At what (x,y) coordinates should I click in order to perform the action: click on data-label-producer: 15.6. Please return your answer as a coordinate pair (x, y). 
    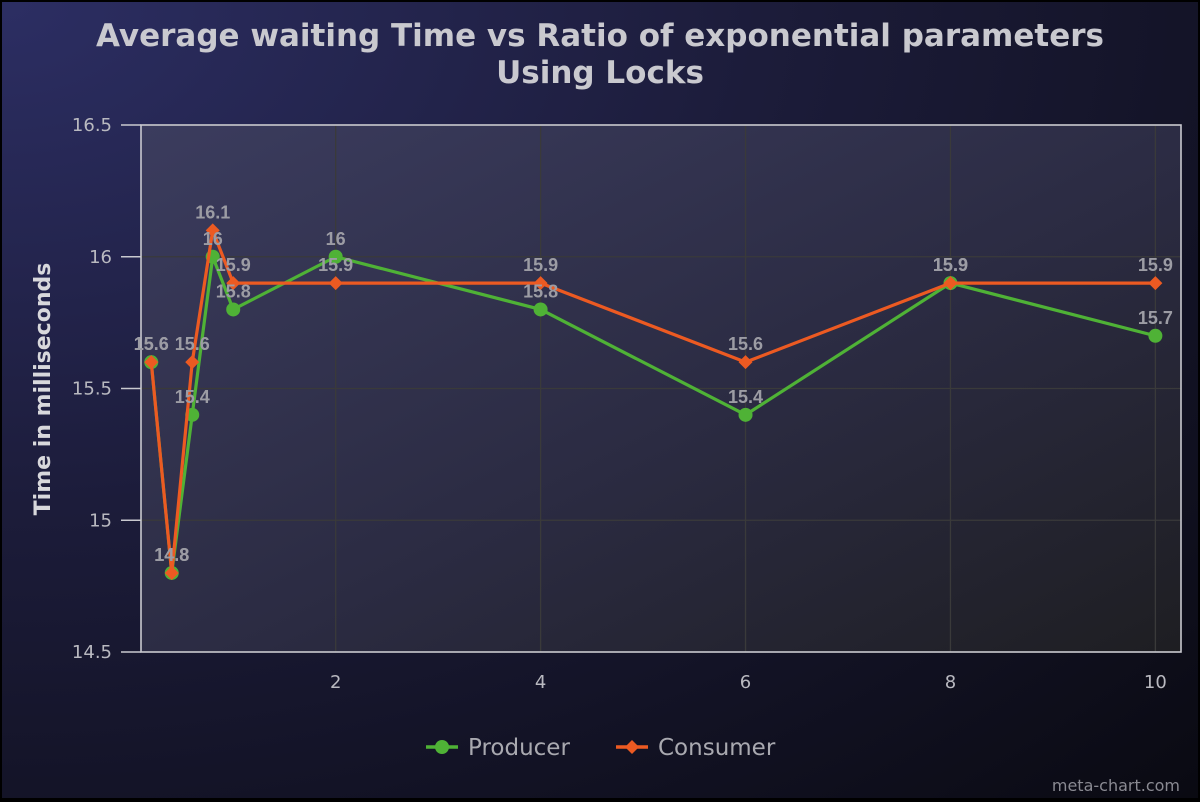
    Looking at the image, I should click on (151, 344).